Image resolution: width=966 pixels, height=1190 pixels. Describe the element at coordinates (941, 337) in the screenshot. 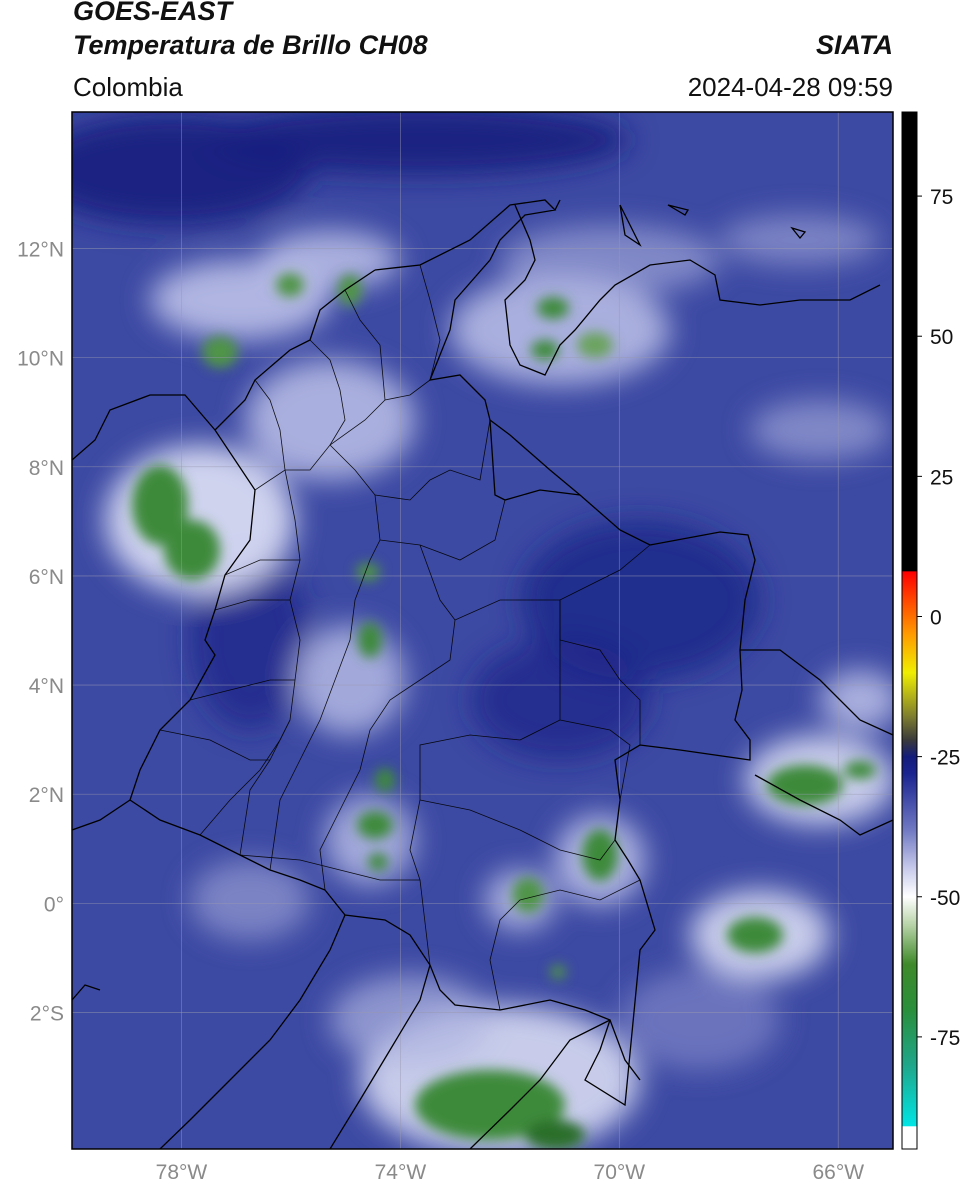

I see `colorbar-tick-label: 50` at that location.